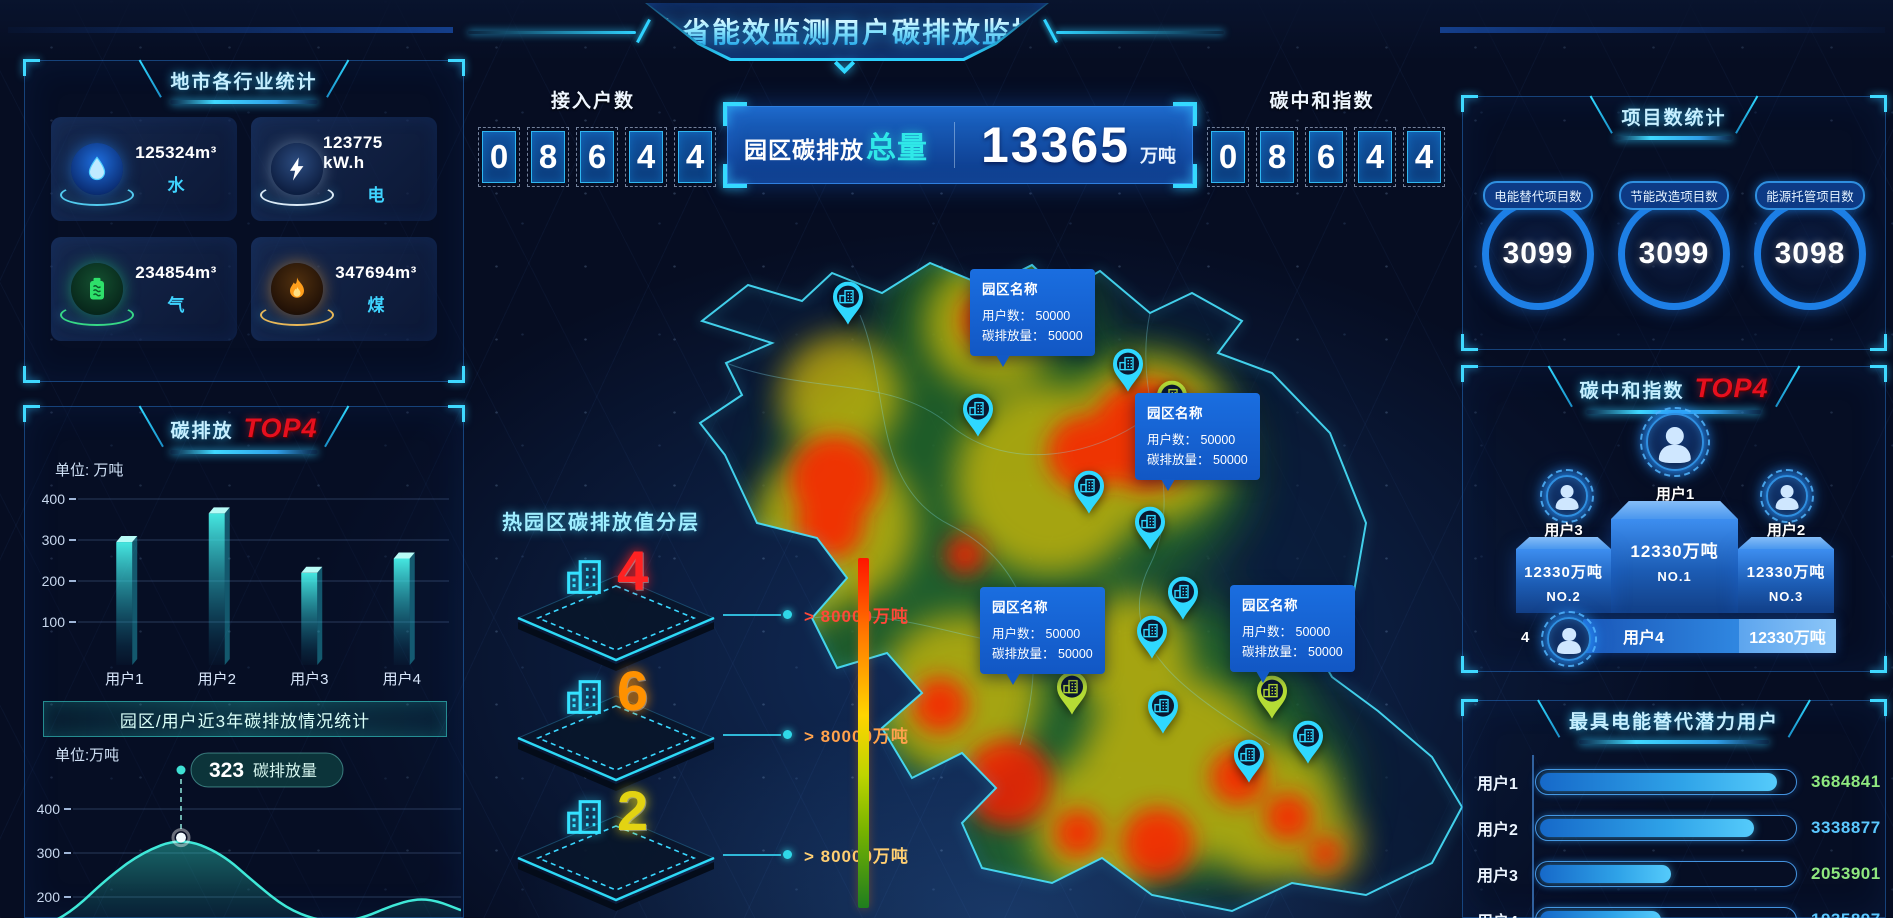 The width and height of the screenshot is (1893, 918). Describe the element at coordinates (87, 755) in the screenshot. I see `area-chart-unit: 单位:万吨` at that location.